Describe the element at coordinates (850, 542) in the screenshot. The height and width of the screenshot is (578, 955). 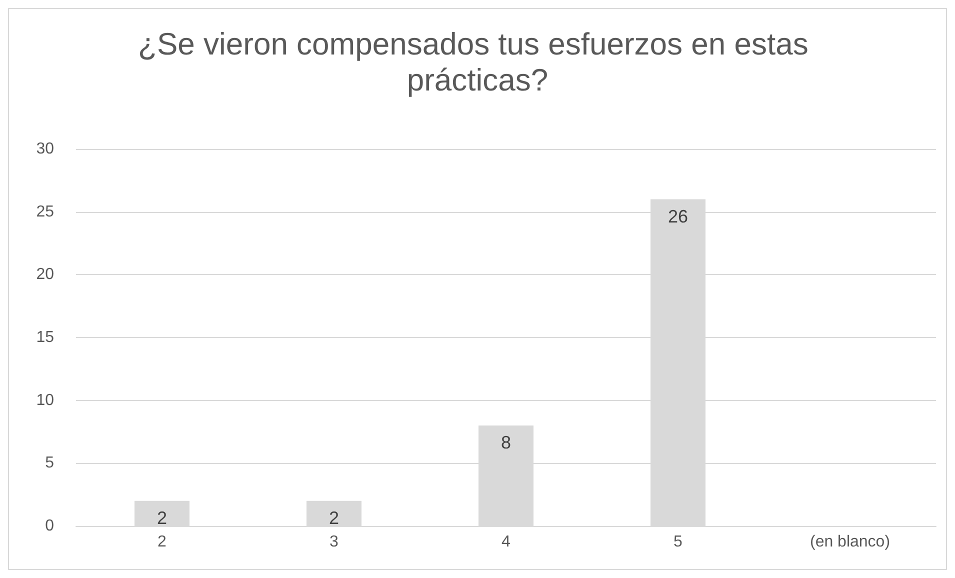
I see `x-tick-label: (en blanco)` at that location.